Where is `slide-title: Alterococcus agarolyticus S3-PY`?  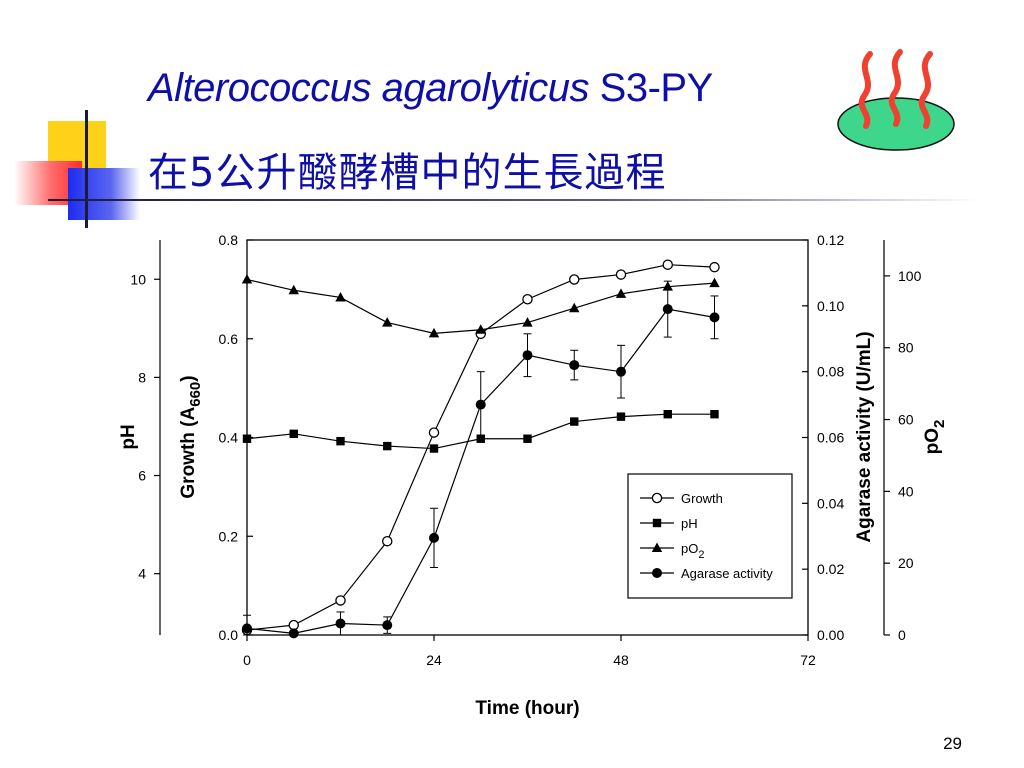
slide-title: Alterococcus agarolyticus S3-PY is located at coordinates (430, 88).